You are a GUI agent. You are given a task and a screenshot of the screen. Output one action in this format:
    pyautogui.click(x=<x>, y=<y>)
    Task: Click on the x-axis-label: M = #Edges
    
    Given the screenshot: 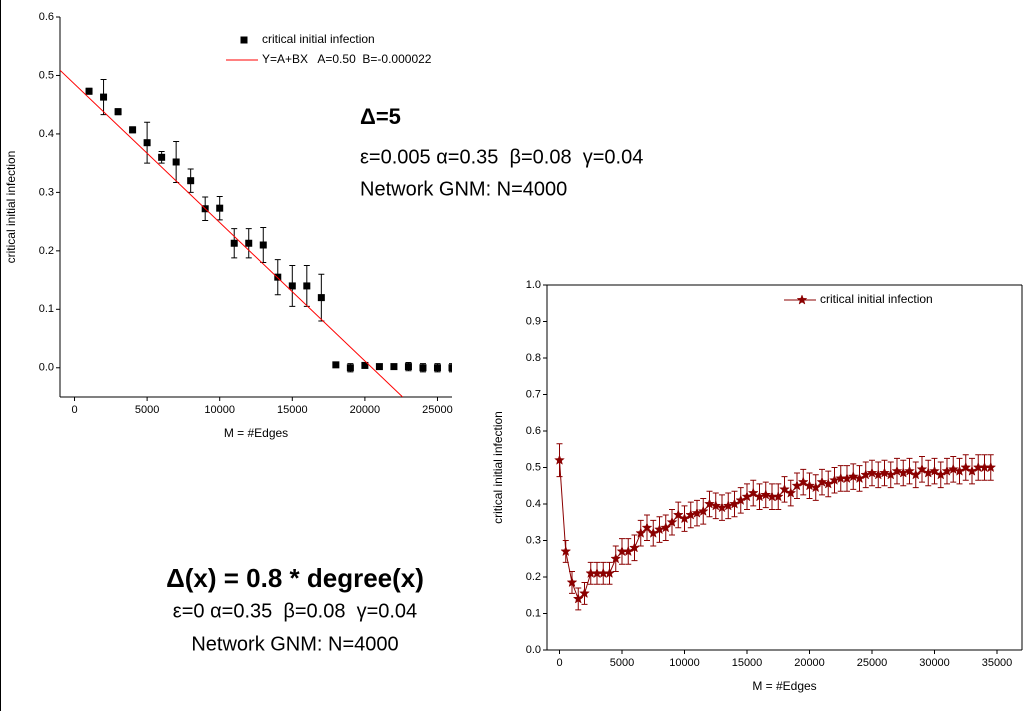 What is the action you would take?
    pyautogui.click(x=256, y=433)
    